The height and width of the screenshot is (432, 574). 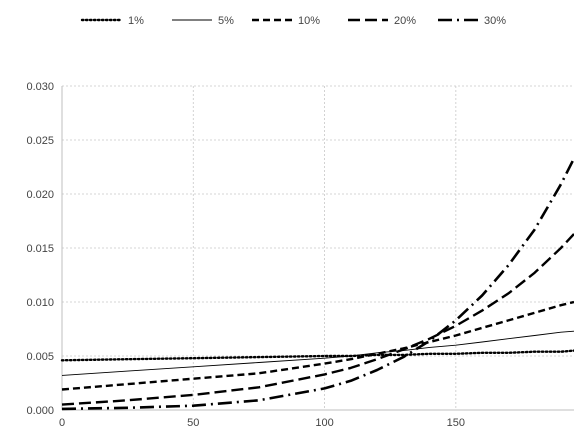 What do you see at coordinates (226, 21) in the screenshot?
I see `legend-label: 5%` at bounding box center [226, 21].